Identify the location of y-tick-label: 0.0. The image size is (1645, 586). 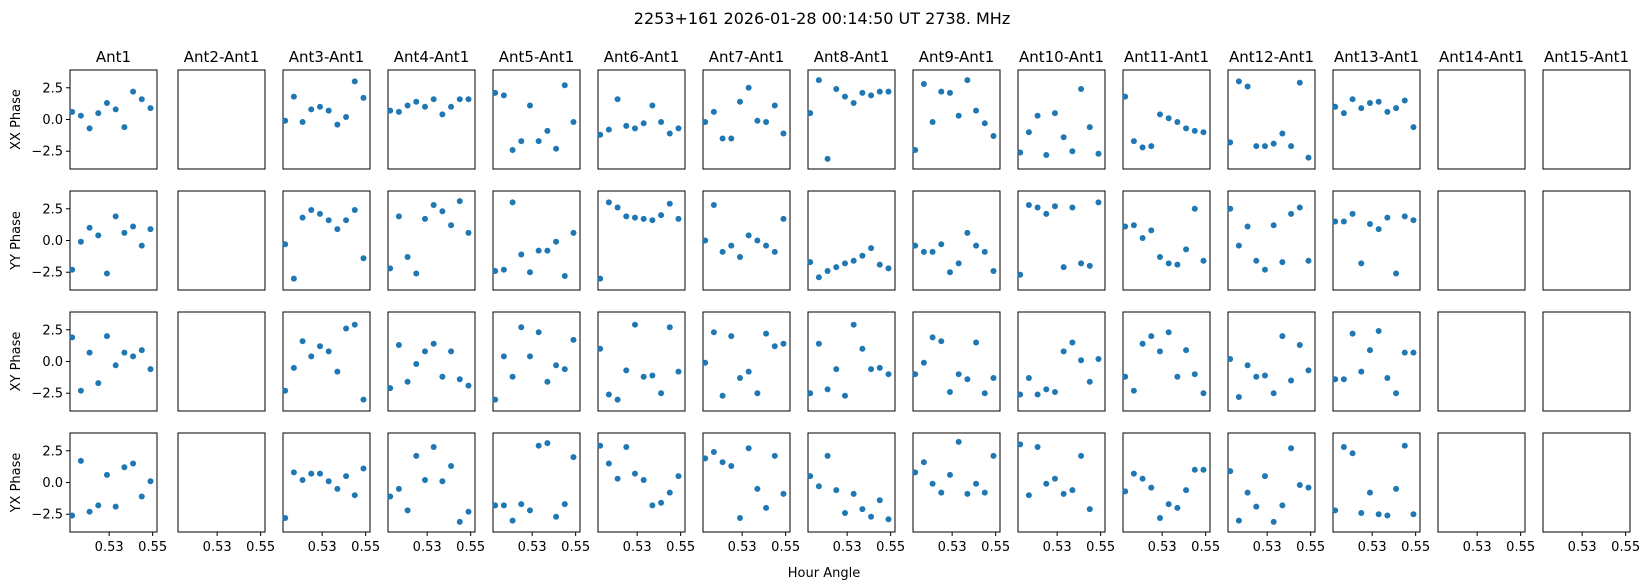
(52, 362).